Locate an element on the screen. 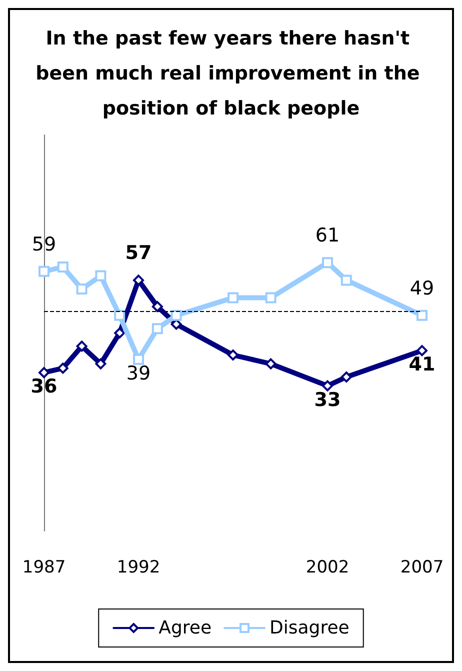  x-tick-label: 1992 is located at coordinates (138, 568).